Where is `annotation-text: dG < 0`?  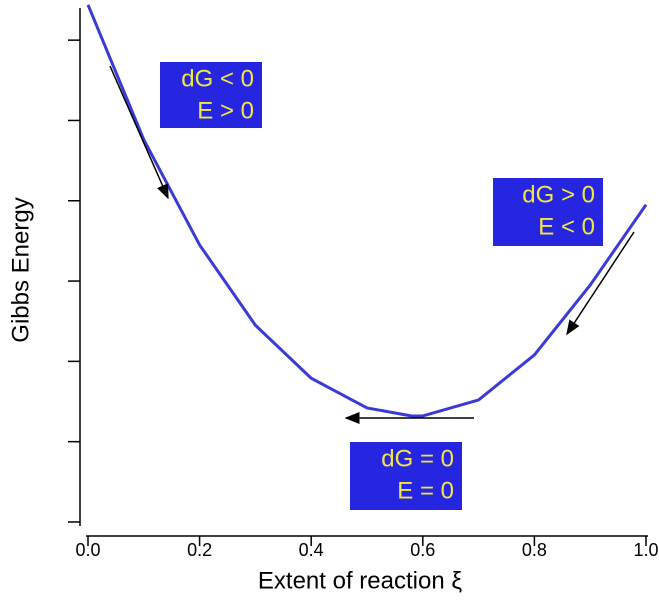 annotation-text: dG < 0 is located at coordinates (217, 78).